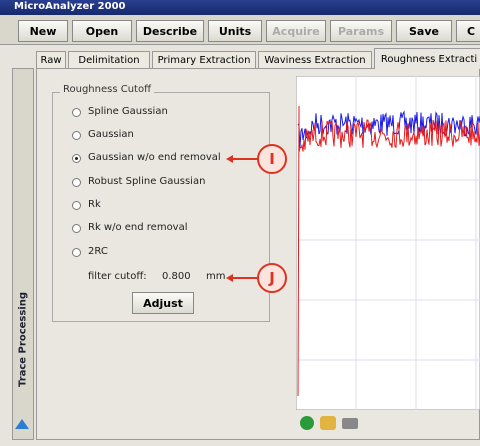 This screenshot has width=480, height=446. What do you see at coordinates (154, 157) in the screenshot?
I see `radio-label: Gaussian w/o end removal` at bounding box center [154, 157].